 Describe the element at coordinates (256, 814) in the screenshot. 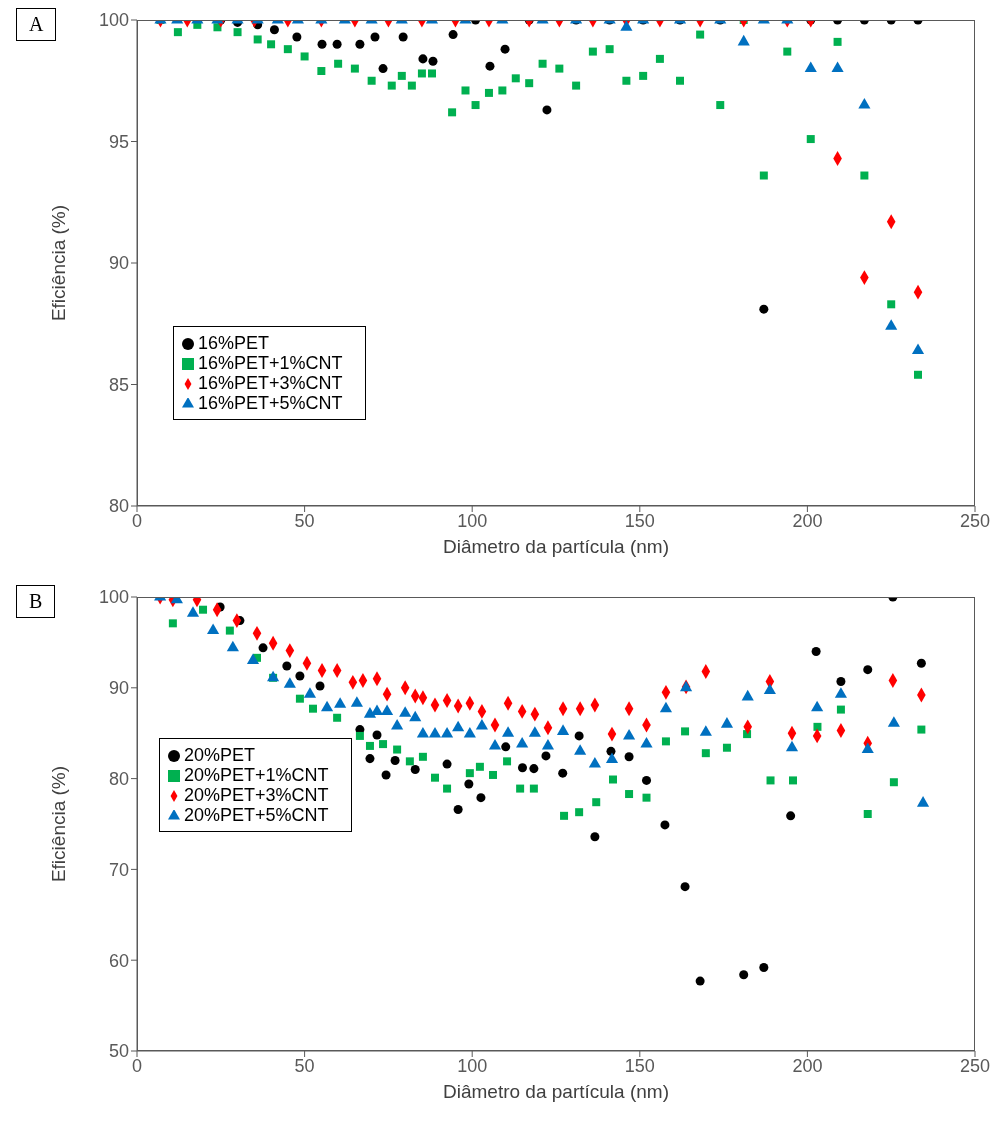

I see `legend-label: 20%PET+5%CNT` at that location.